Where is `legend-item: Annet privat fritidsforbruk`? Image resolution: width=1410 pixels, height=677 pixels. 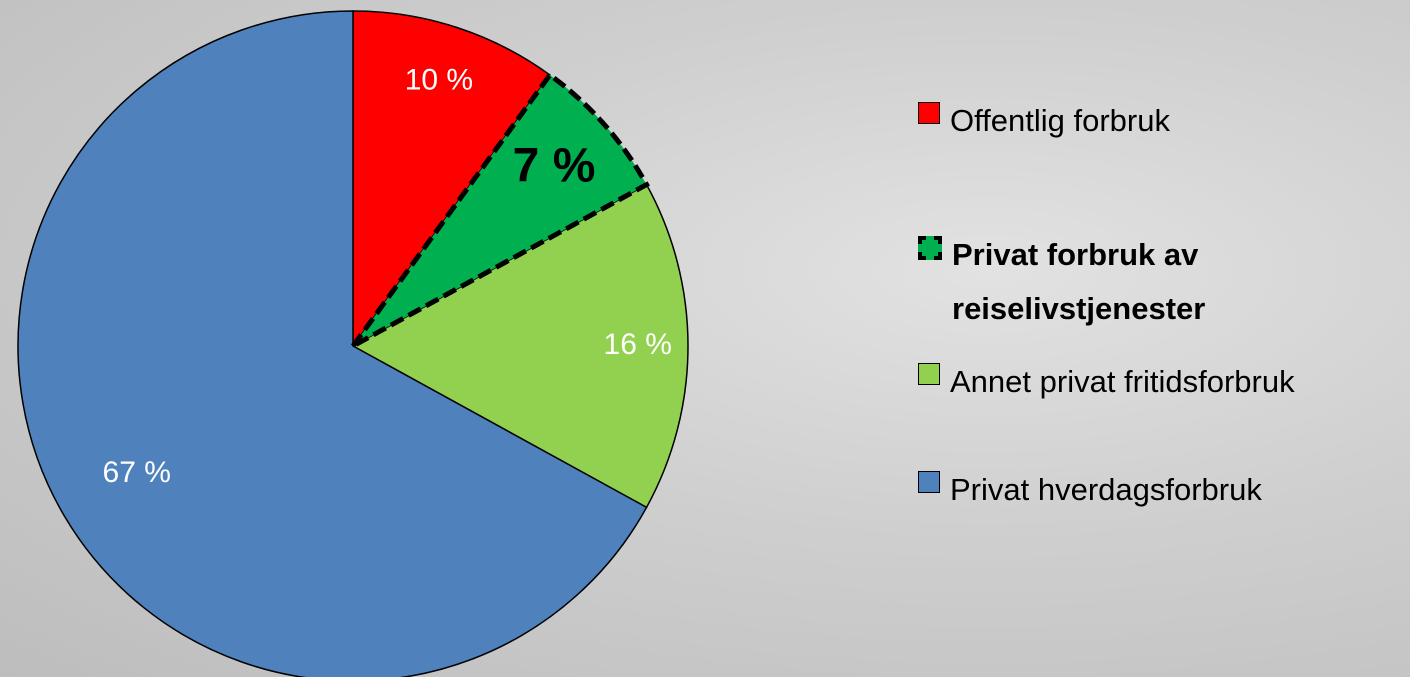
legend-item: Annet privat fritidsforbruk is located at coordinates (1106, 382).